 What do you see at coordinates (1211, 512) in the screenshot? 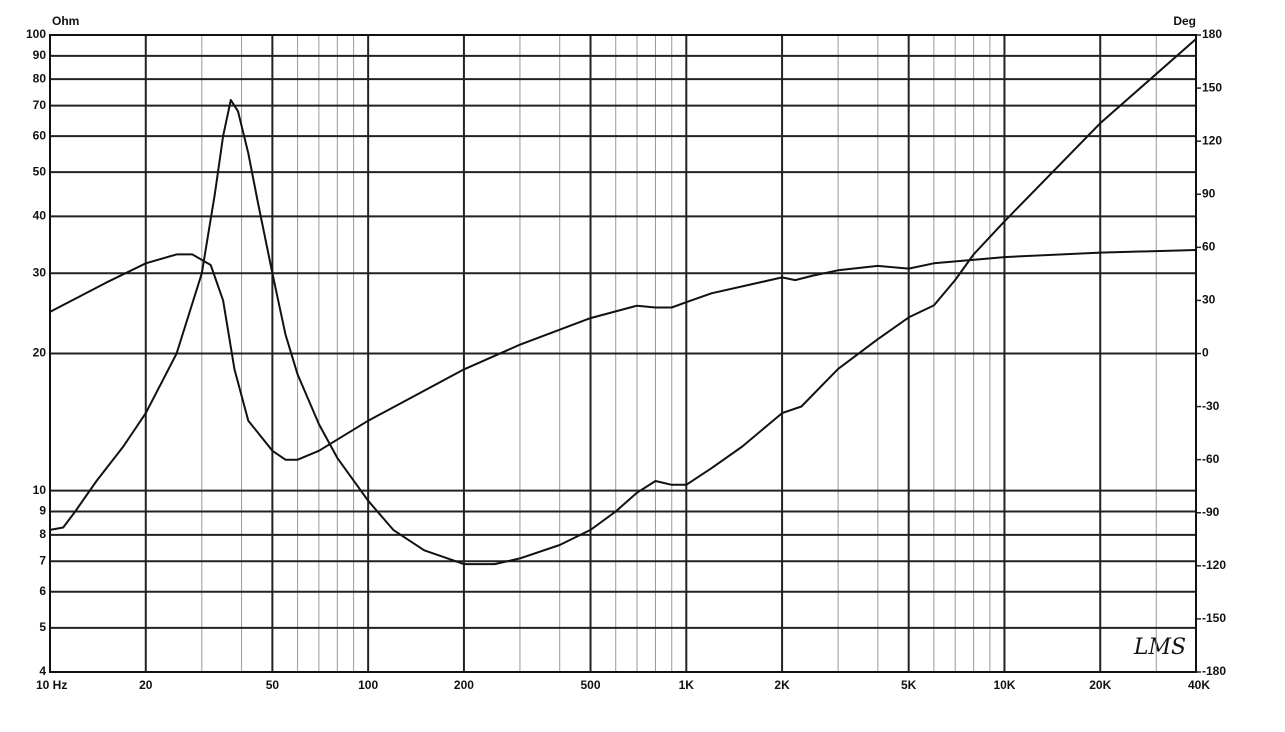
I see `y2-tick-label: -90` at bounding box center [1211, 512].